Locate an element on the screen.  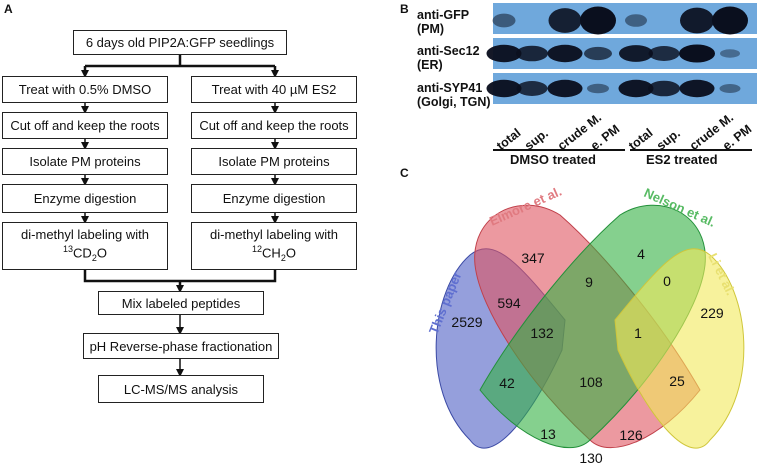
venn-count-nelson-li: 0 is located at coordinates (667, 281).